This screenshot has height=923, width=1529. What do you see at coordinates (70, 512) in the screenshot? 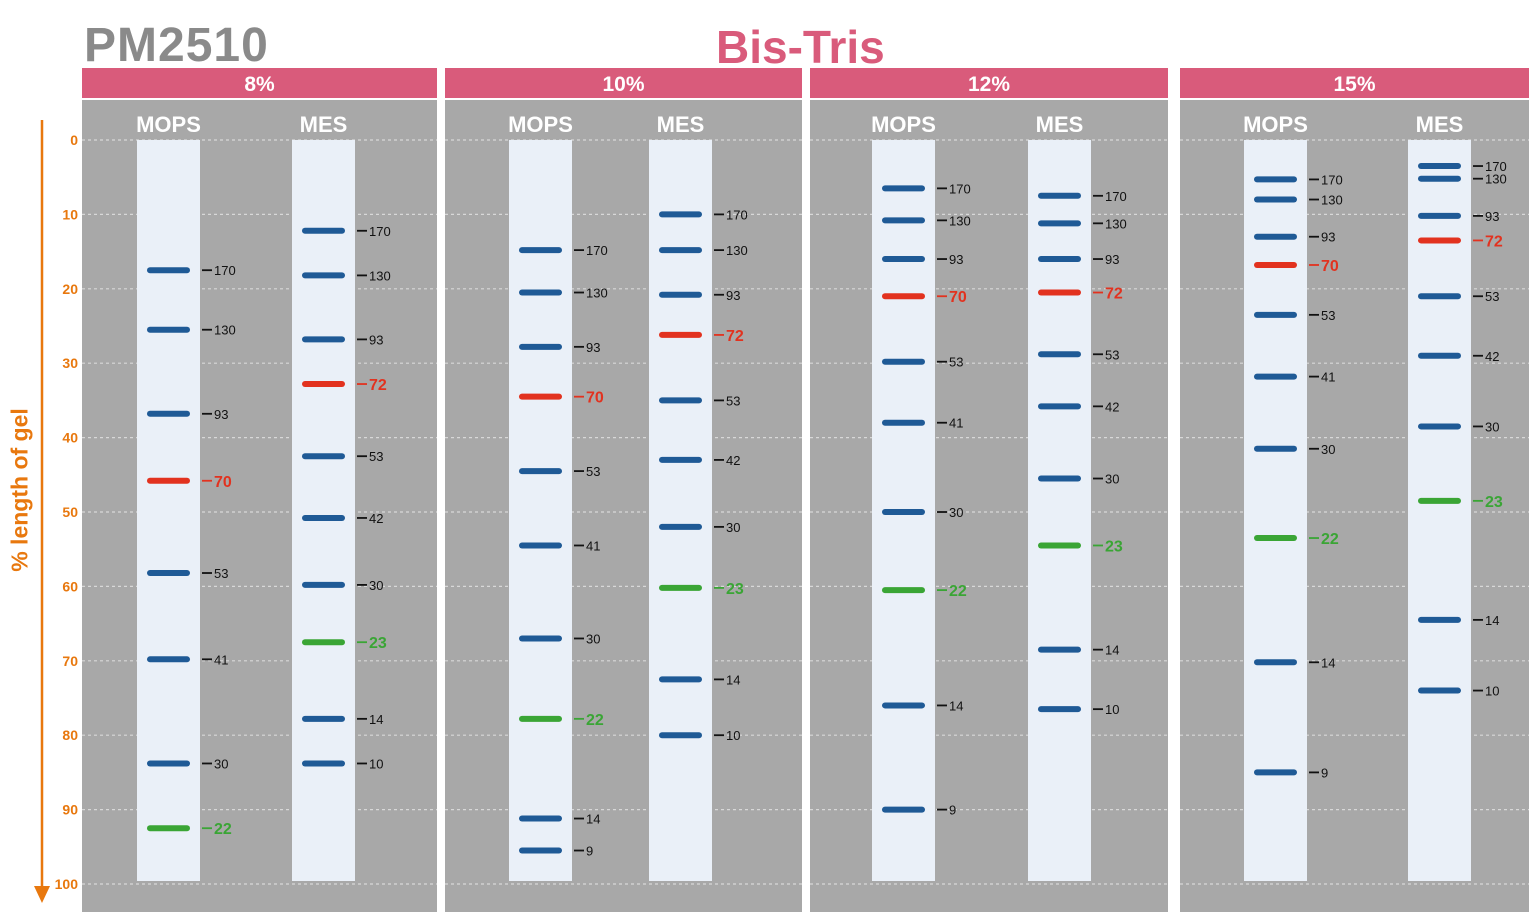
I see `y-axis-tick-label: 50` at bounding box center [70, 512].